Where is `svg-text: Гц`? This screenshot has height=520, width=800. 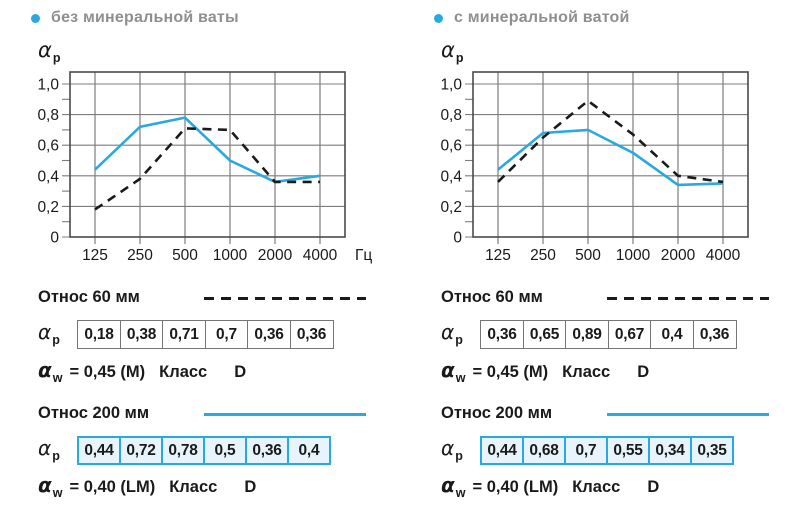 svg-text: Гц is located at coordinates (363, 255).